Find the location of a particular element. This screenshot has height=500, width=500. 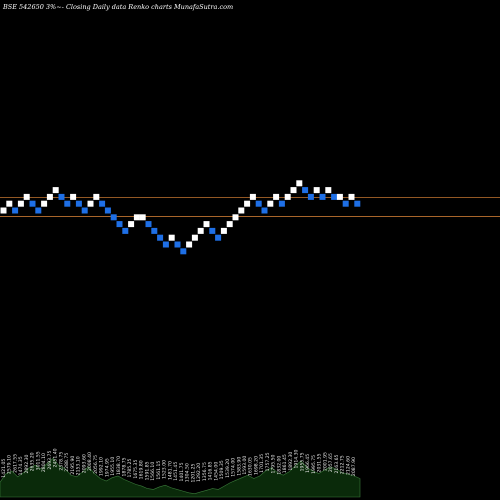

volume-label: 1539.20 is located at coordinates (228, 468).